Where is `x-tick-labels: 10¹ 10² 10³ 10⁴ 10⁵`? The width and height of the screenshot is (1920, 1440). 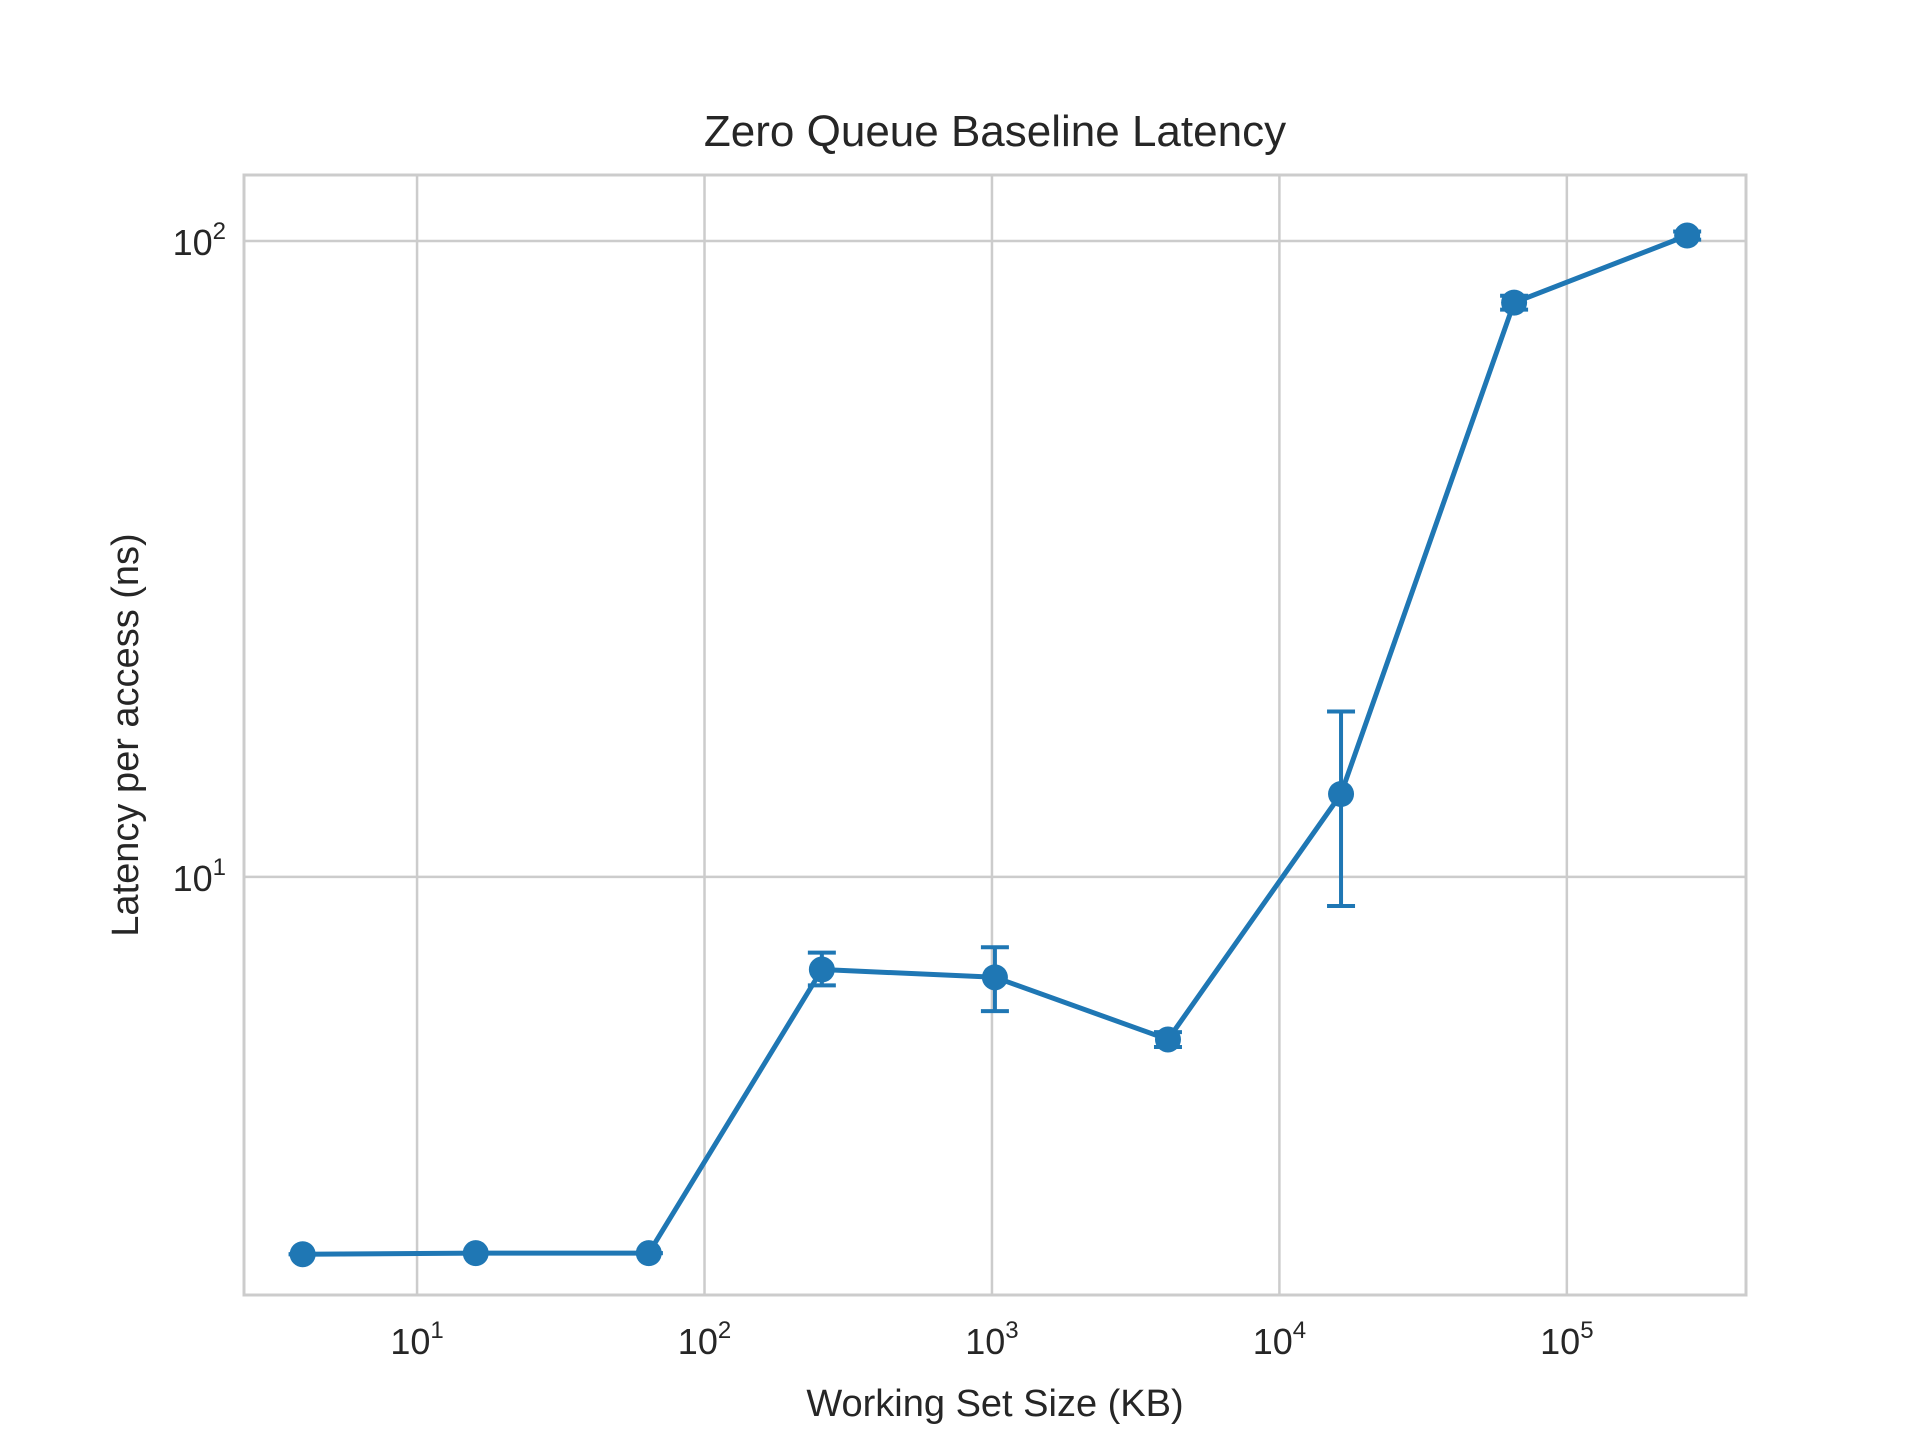 x-tick-labels: 10¹ 10² 10³ 10⁴ 10⁵ is located at coordinates (991, 1339).